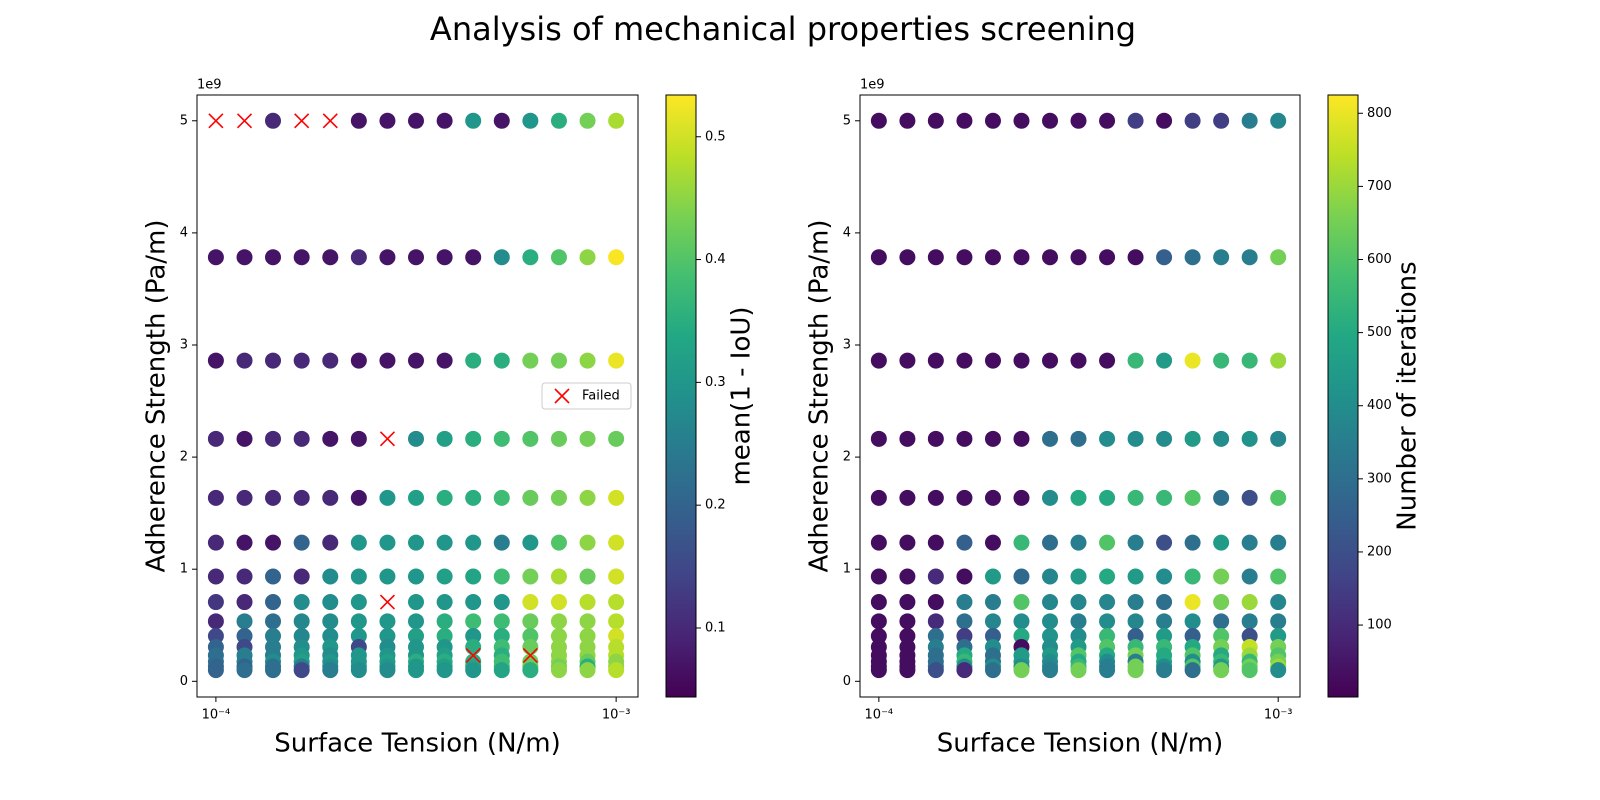 This screenshot has height=800, width=1600. Describe the element at coordinates (184, 232) in the screenshot. I see `y-tick-label: 4` at that location.